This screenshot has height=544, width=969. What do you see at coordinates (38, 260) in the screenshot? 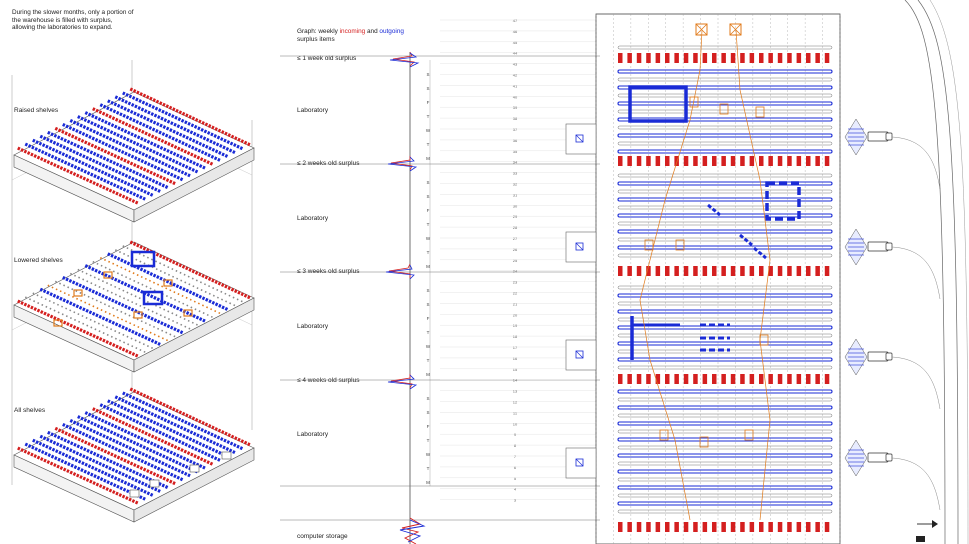
I see `iso-label-lowered: Lowered shelves` at bounding box center [38, 260].